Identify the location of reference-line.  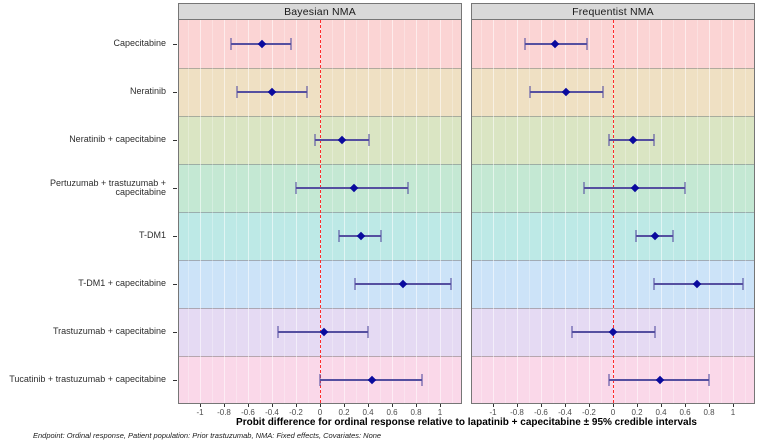
(320, 211).